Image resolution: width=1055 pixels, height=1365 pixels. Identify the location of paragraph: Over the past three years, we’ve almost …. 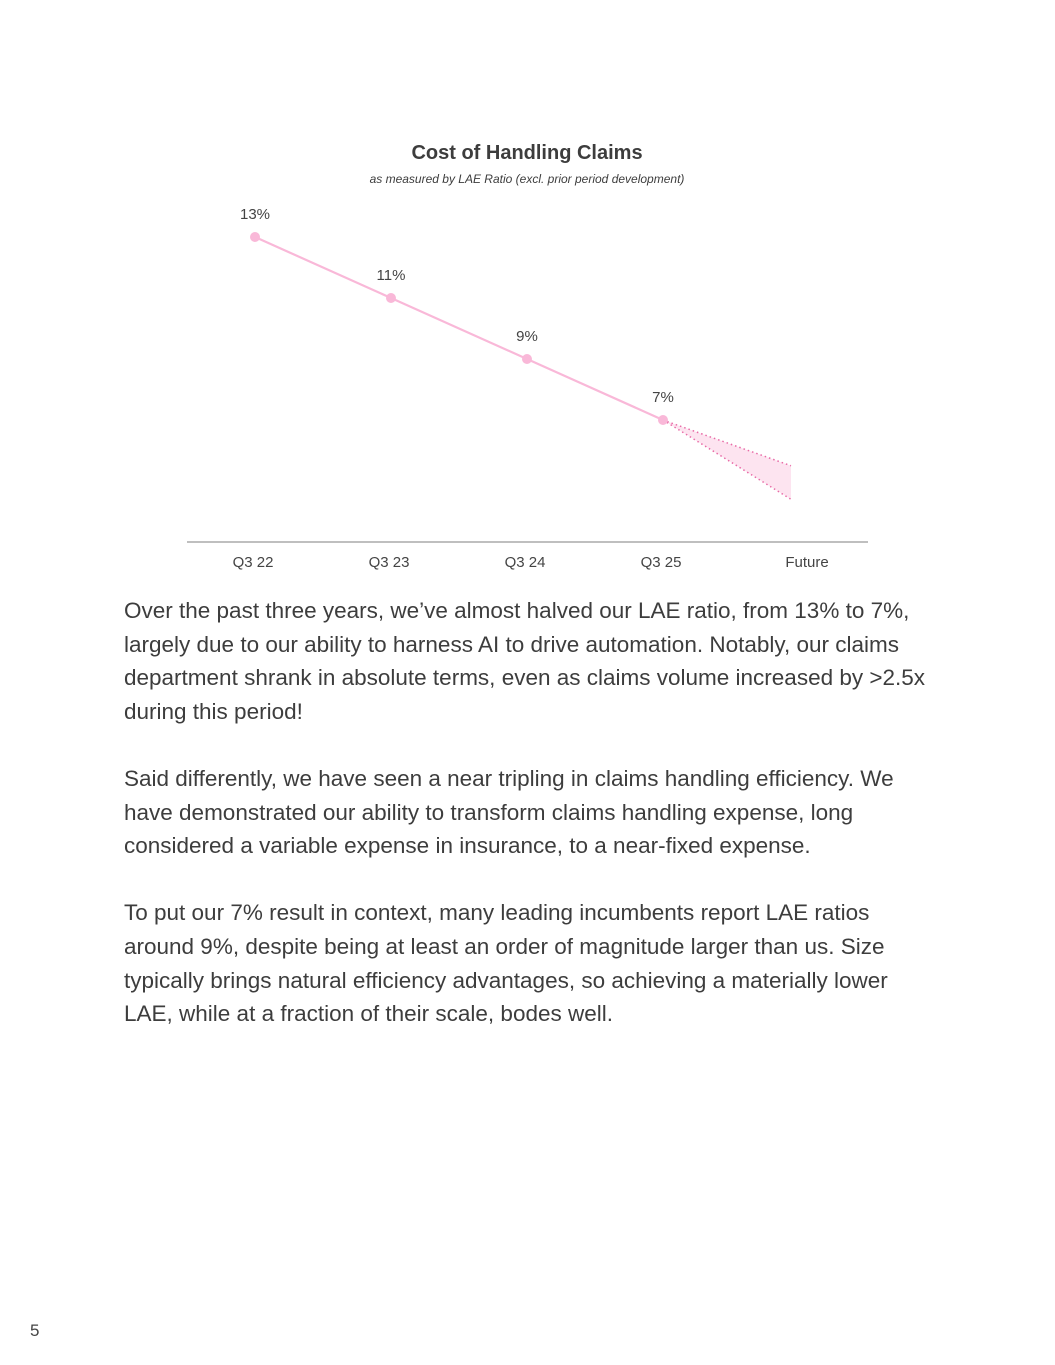
(525, 661).